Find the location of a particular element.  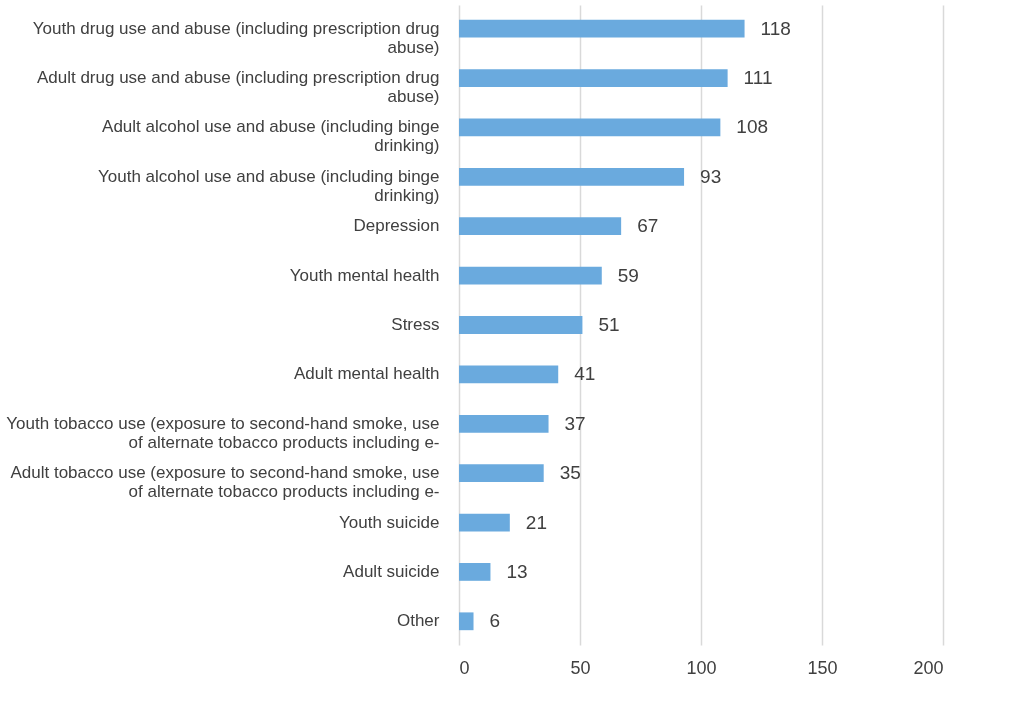

data-label: 6 is located at coordinates (495, 621).